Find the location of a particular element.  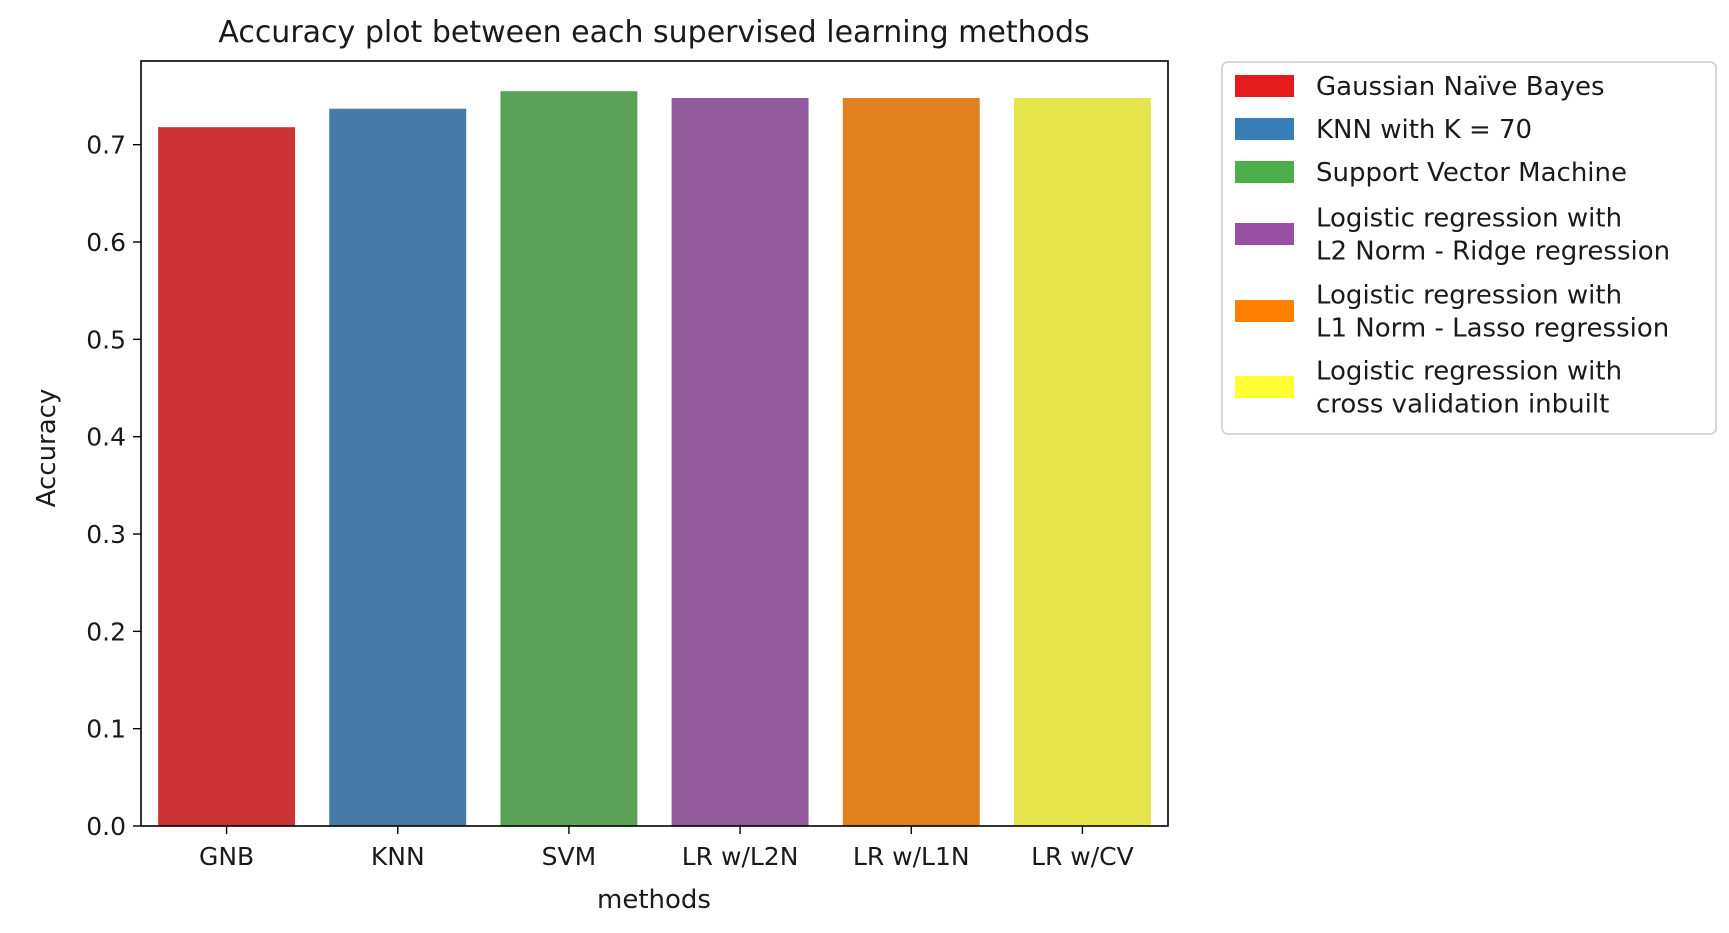

y-tick-label: 0.0 is located at coordinates (106, 826).